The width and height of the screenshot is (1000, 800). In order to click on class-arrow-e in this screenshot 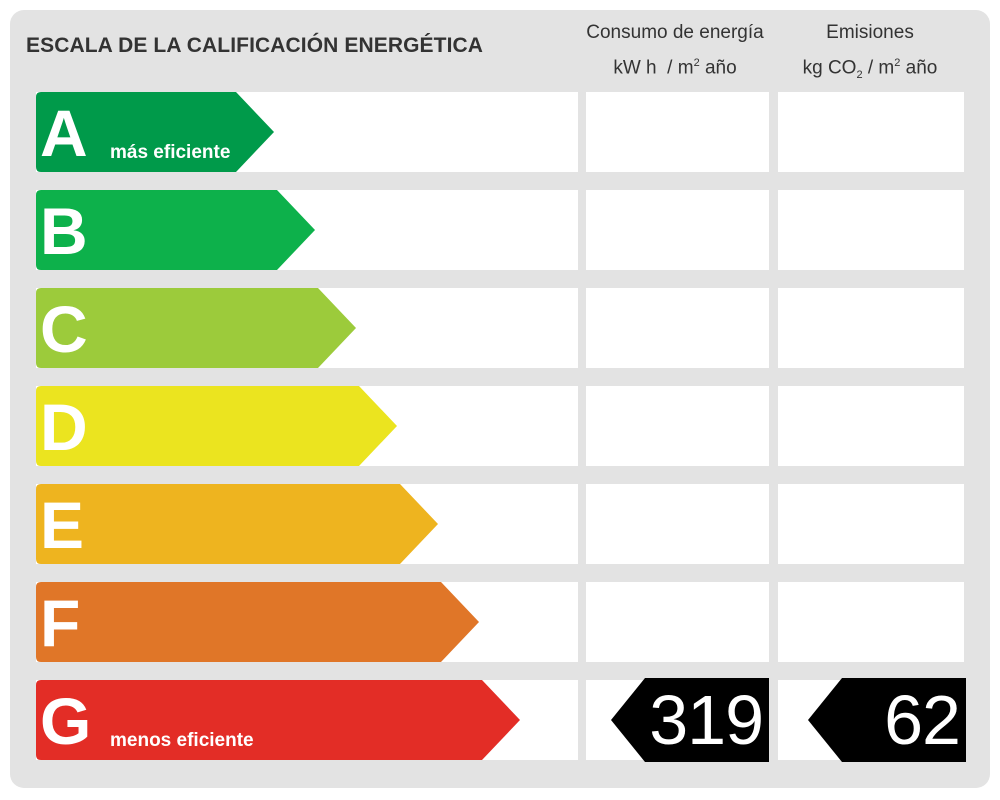, I will do `click(237, 524)`.